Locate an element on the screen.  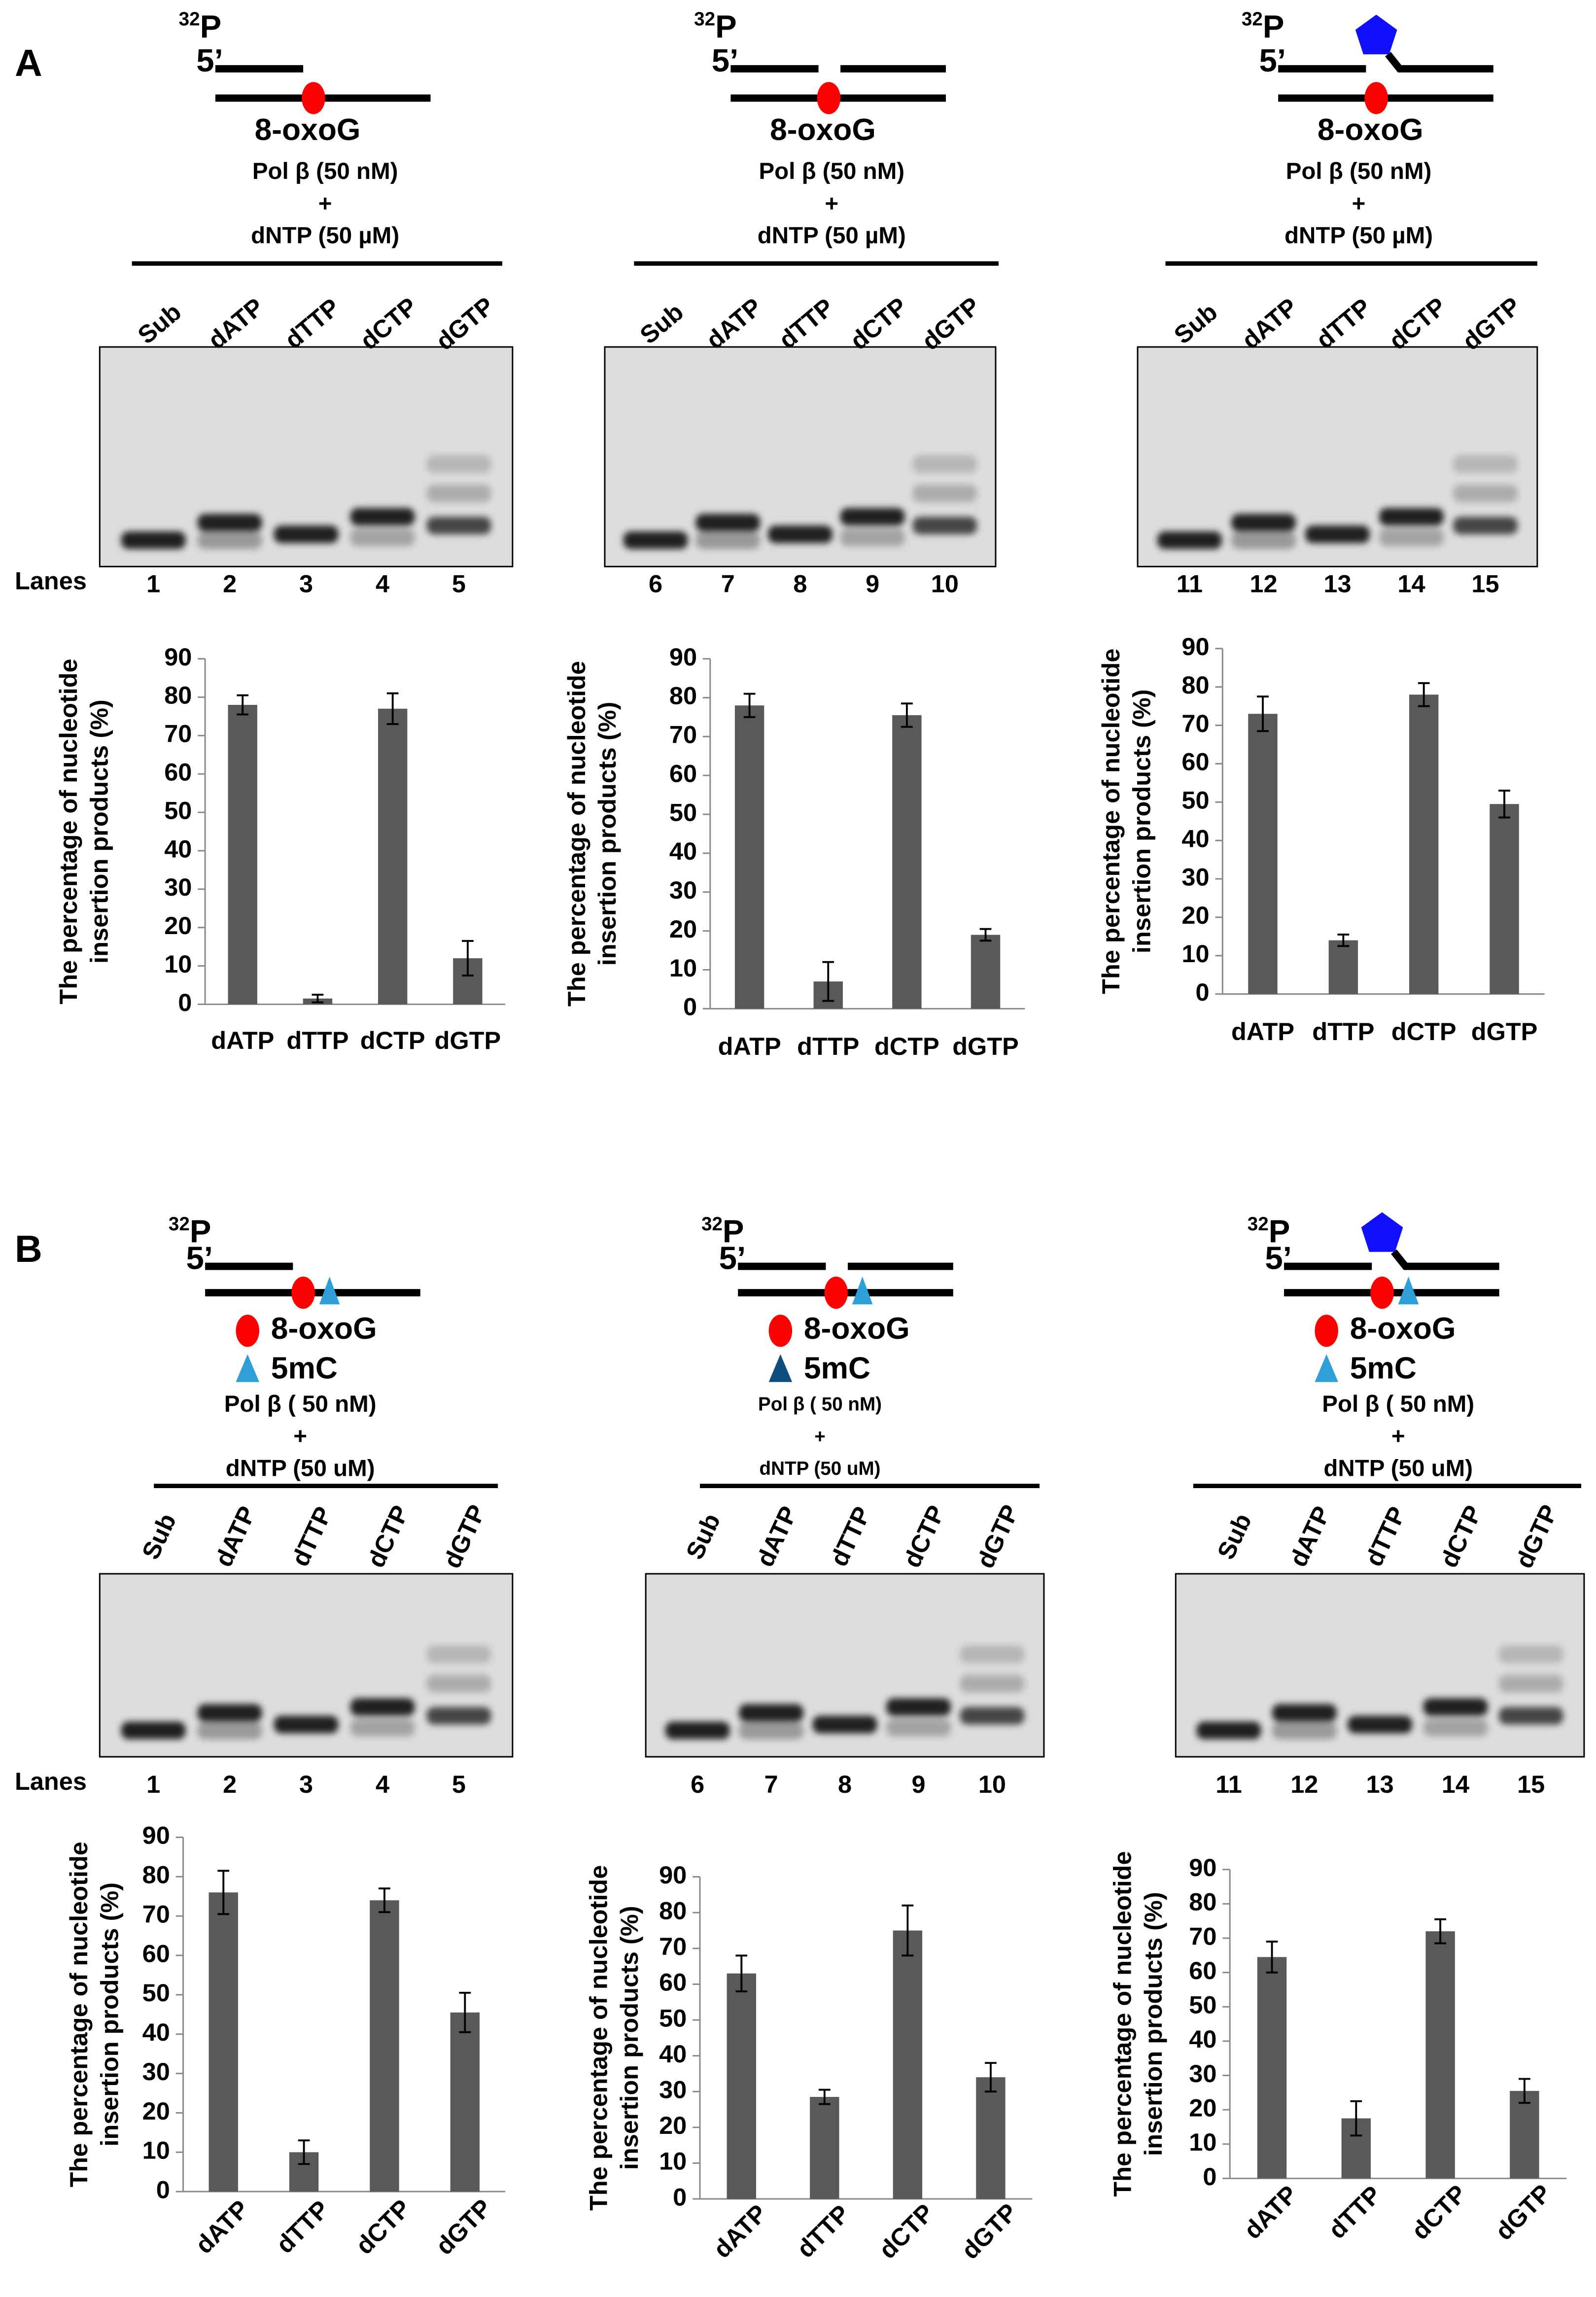
five-prime-end: 5’ is located at coordinates (1272, 60).